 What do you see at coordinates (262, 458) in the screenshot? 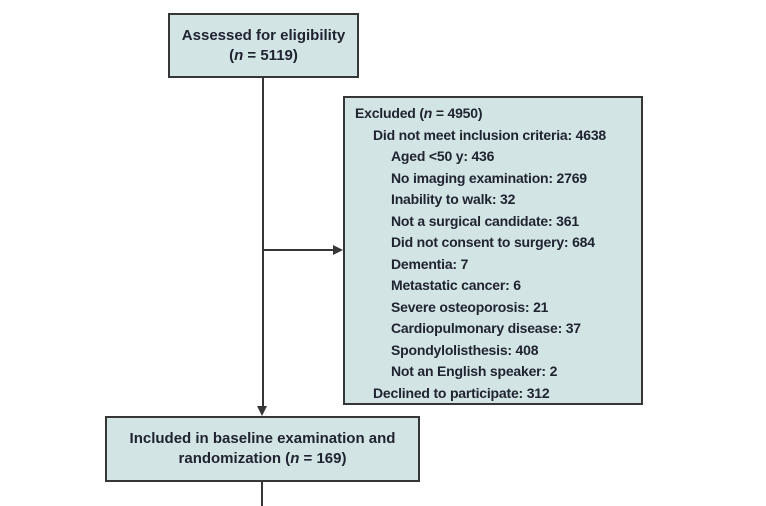
I see `included-line2: randomization (n = 169)` at bounding box center [262, 458].